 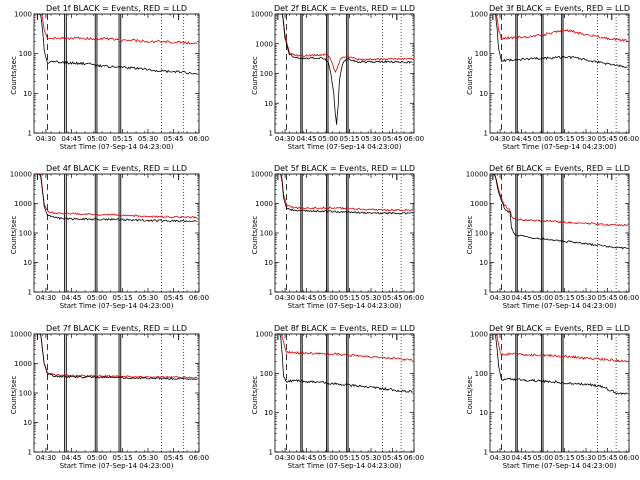 I want to click on chart-title: Det 7f BLACK = Events, RED = LLD, so click(x=116, y=328).